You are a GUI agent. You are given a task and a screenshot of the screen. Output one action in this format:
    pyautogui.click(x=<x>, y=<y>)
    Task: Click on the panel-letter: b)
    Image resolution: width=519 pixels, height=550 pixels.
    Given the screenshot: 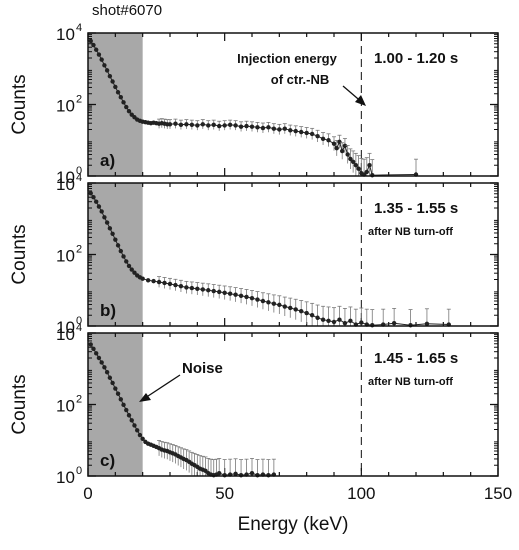 What is the action you would take?
    pyautogui.click(x=108, y=310)
    